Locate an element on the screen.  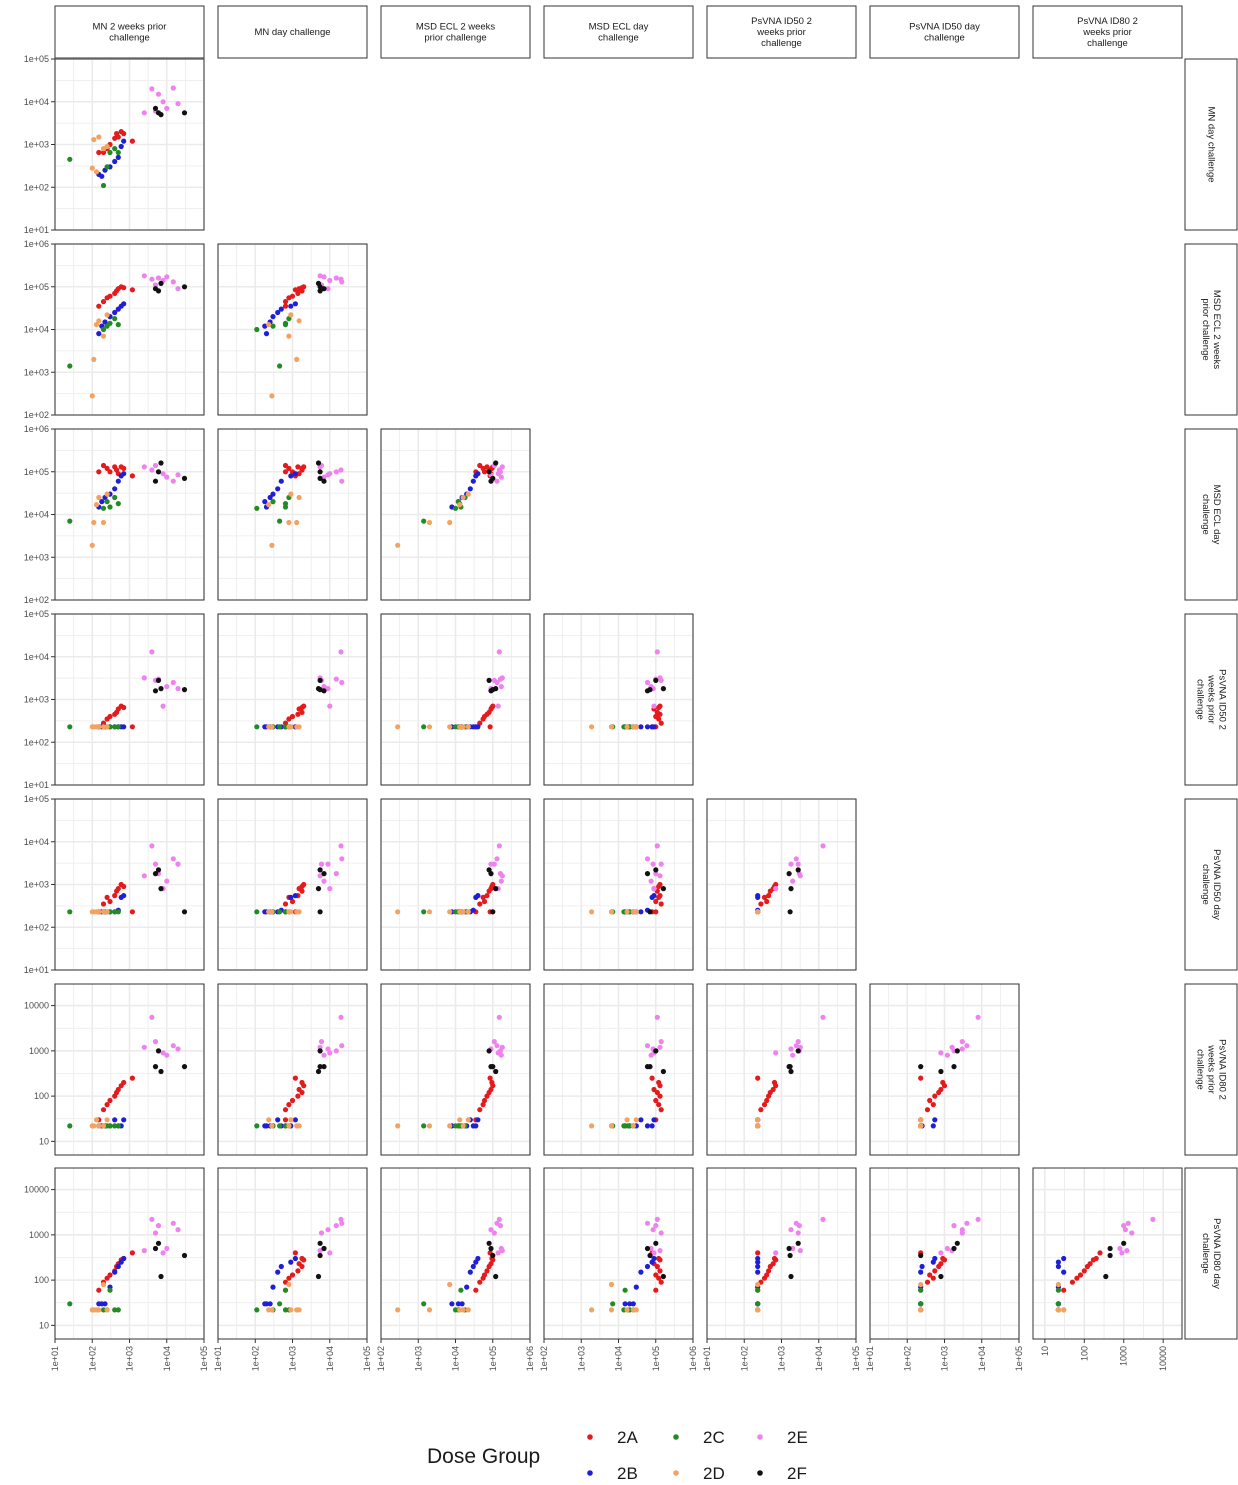
panel-r6-c6 is located at coordinates (944, 1069).